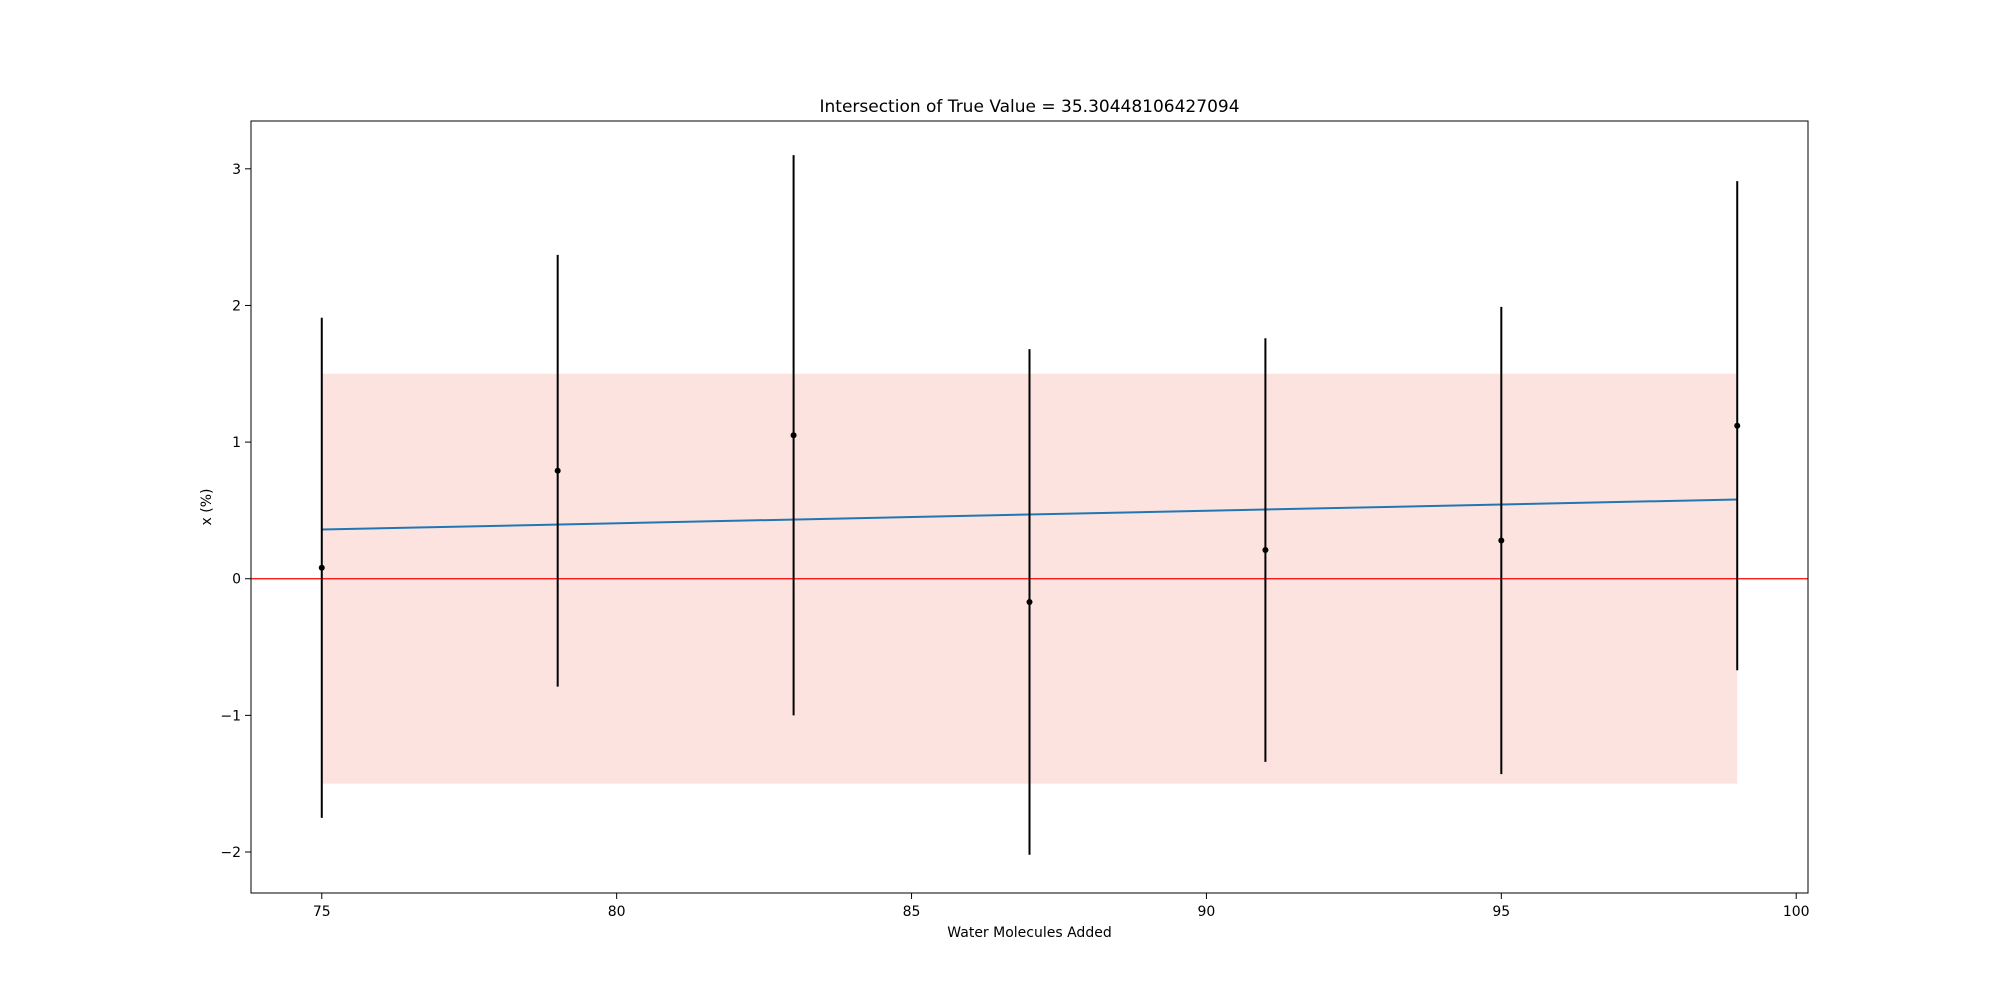 This screenshot has height=1000, width=2000. Describe the element at coordinates (230, 853) in the screenshot. I see `y-tick-label: −2` at that location.